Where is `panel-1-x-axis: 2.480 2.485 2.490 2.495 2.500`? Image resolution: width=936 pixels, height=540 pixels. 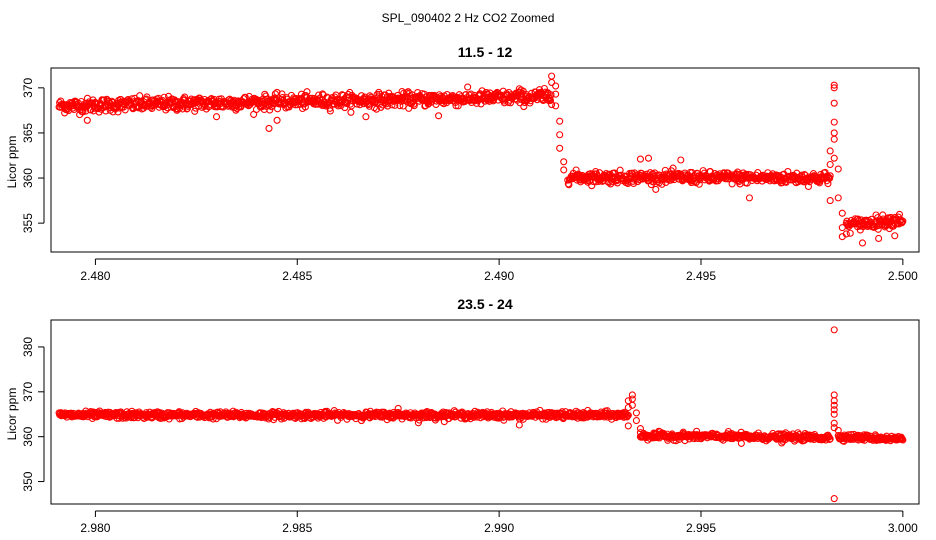
panel-1-x-axis: 2.480 2.485 2.490 2.495 2.500 is located at coordinates (499, 270).